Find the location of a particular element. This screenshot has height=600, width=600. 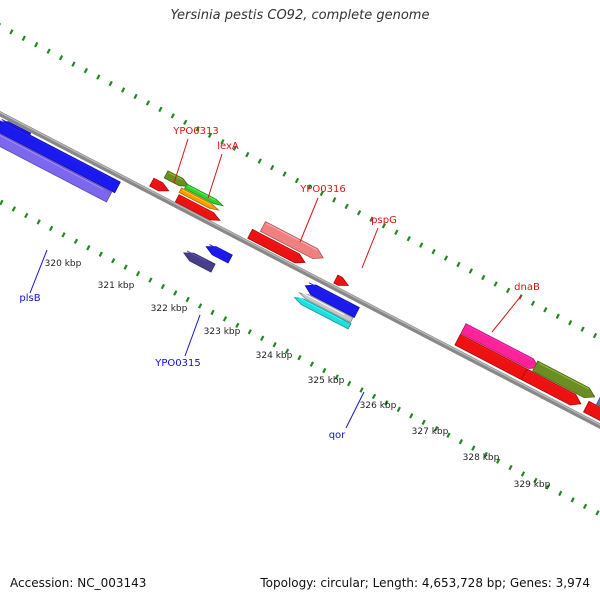

gene-label: YPO0315 is located at coordinates (177, 363).